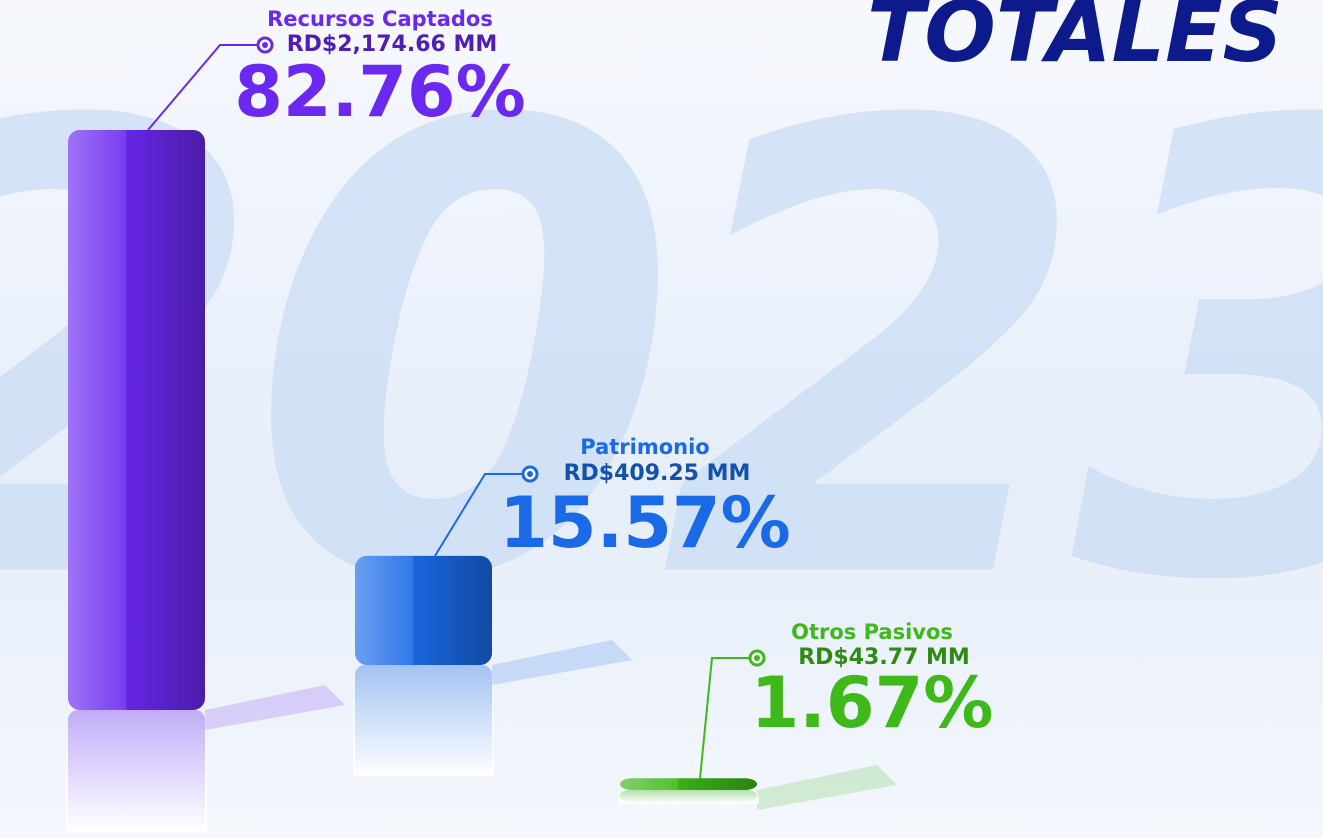 This screenshot has width=1323, height=838. Describe the element at coordinates (392, 44) in the screenshot. I see `amount-label: RD$2,174.66 MM` at that location.